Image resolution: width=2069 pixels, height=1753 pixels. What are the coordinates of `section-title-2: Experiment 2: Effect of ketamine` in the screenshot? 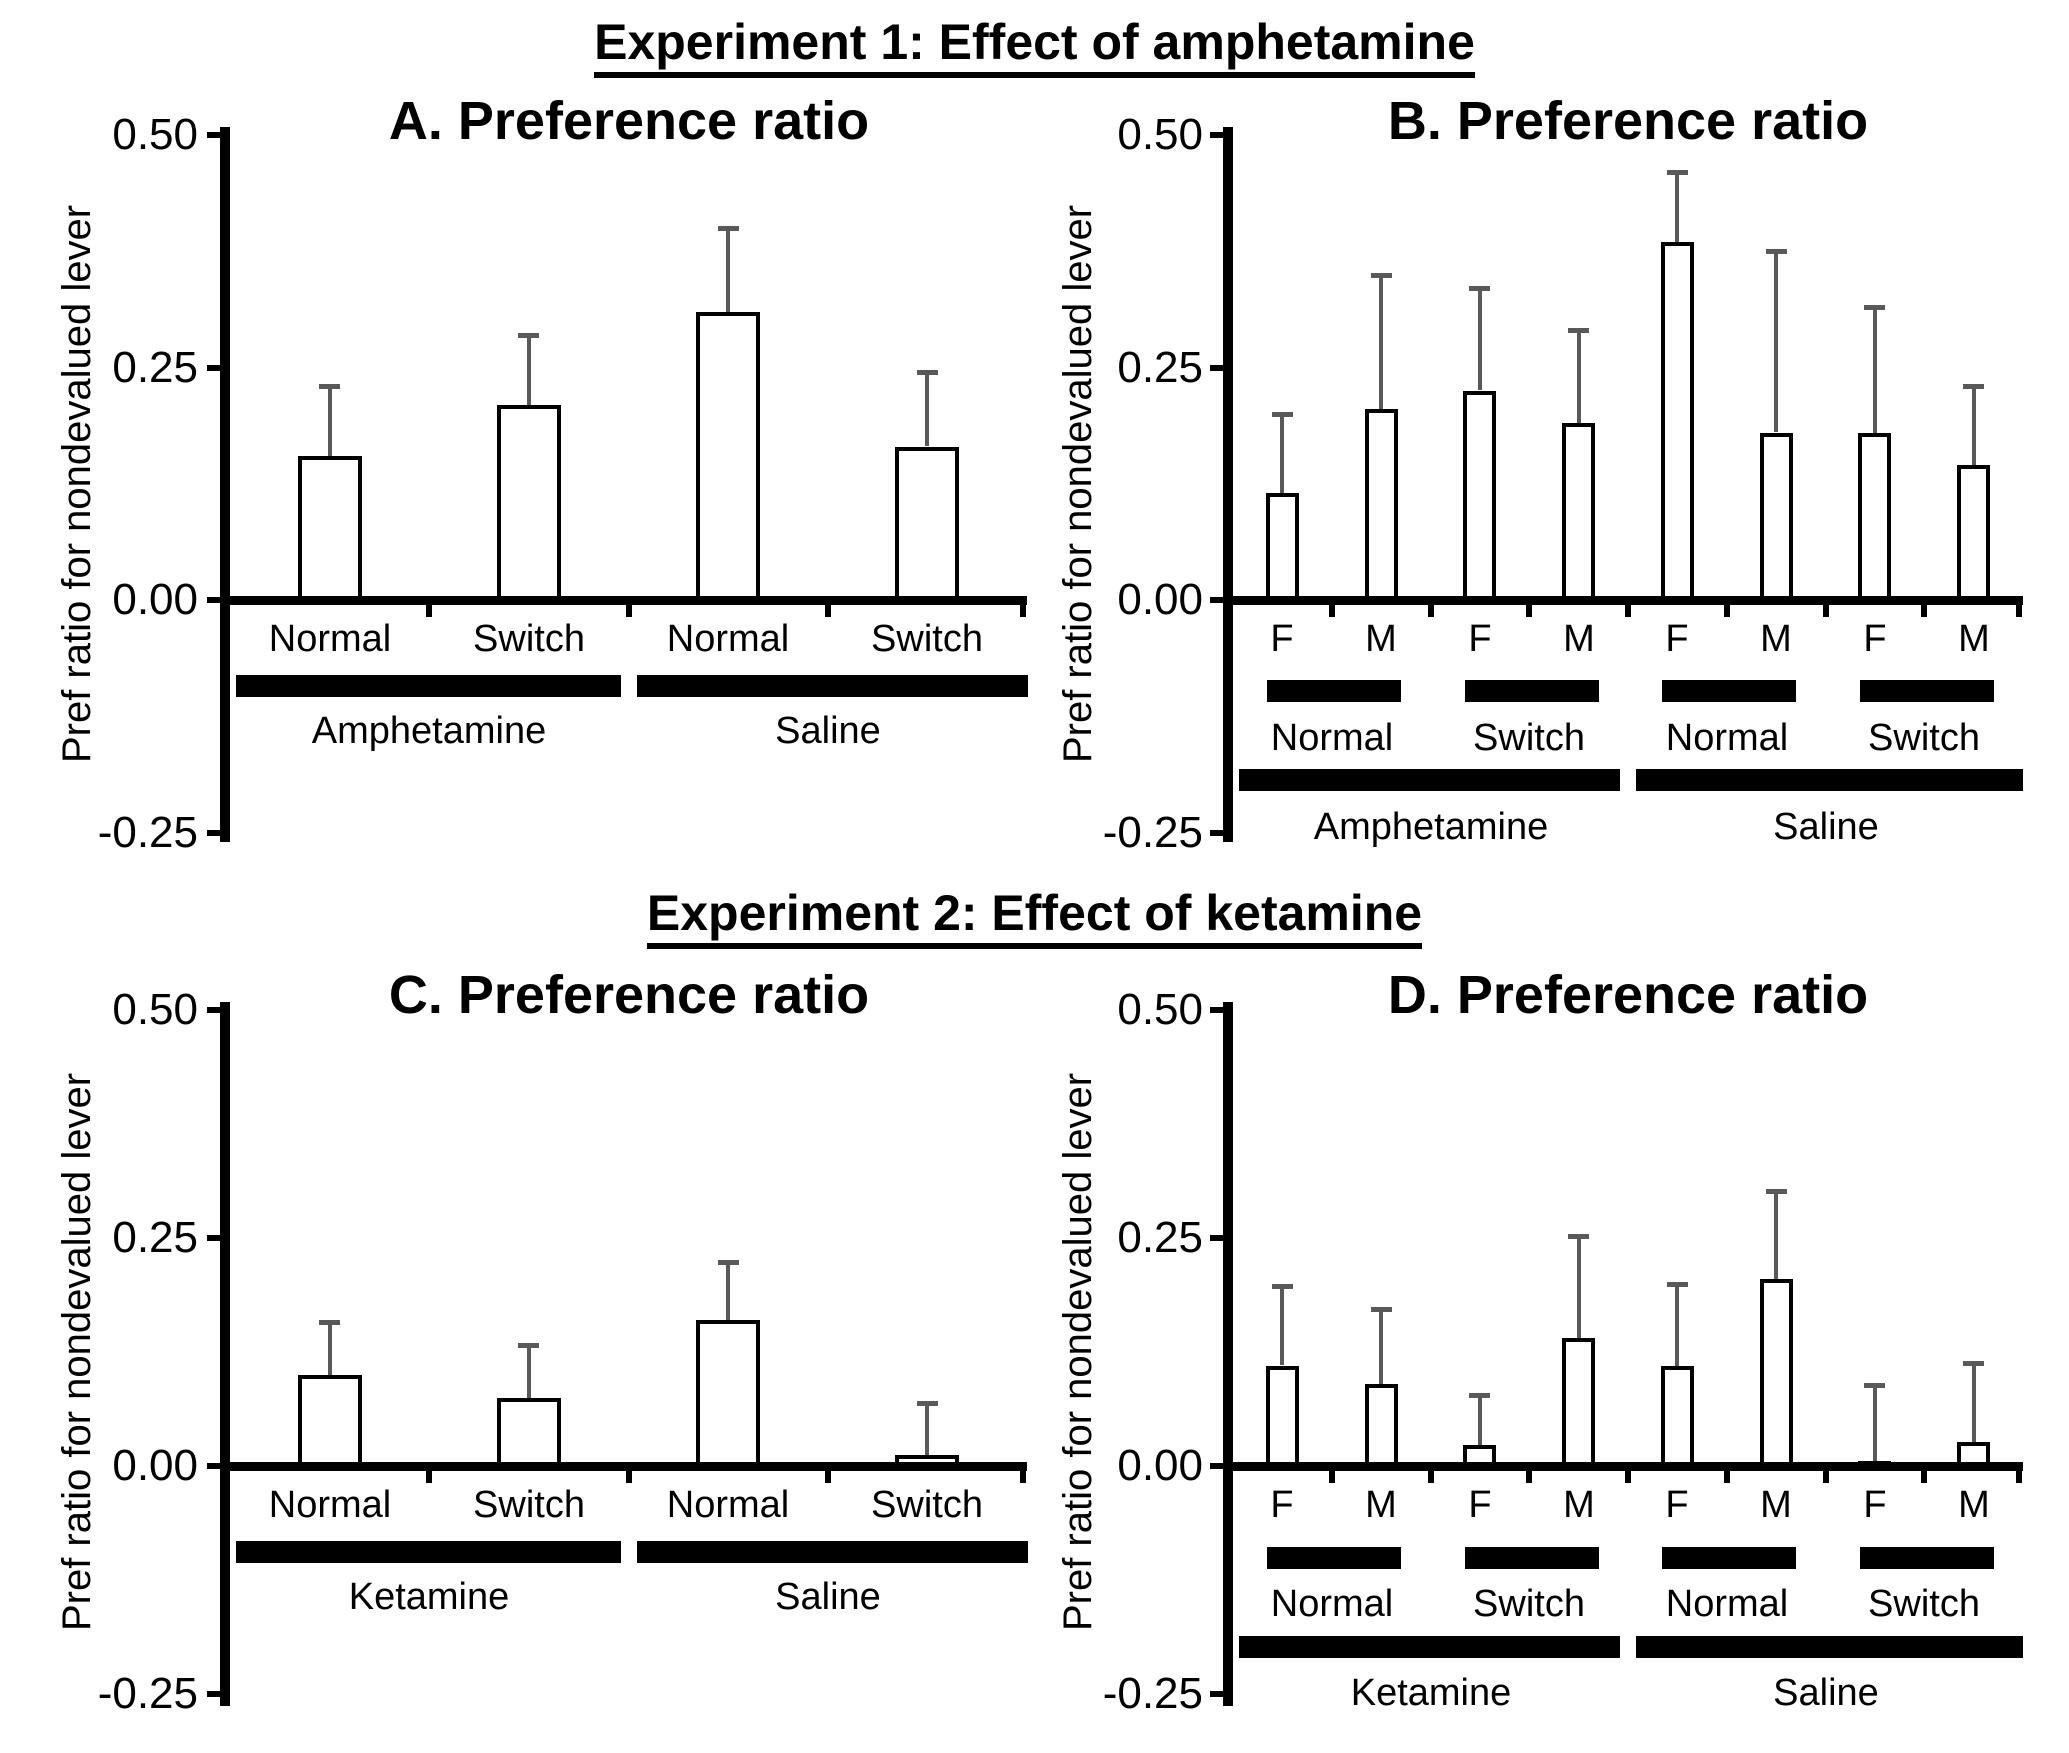 It's located at (1034, 918).